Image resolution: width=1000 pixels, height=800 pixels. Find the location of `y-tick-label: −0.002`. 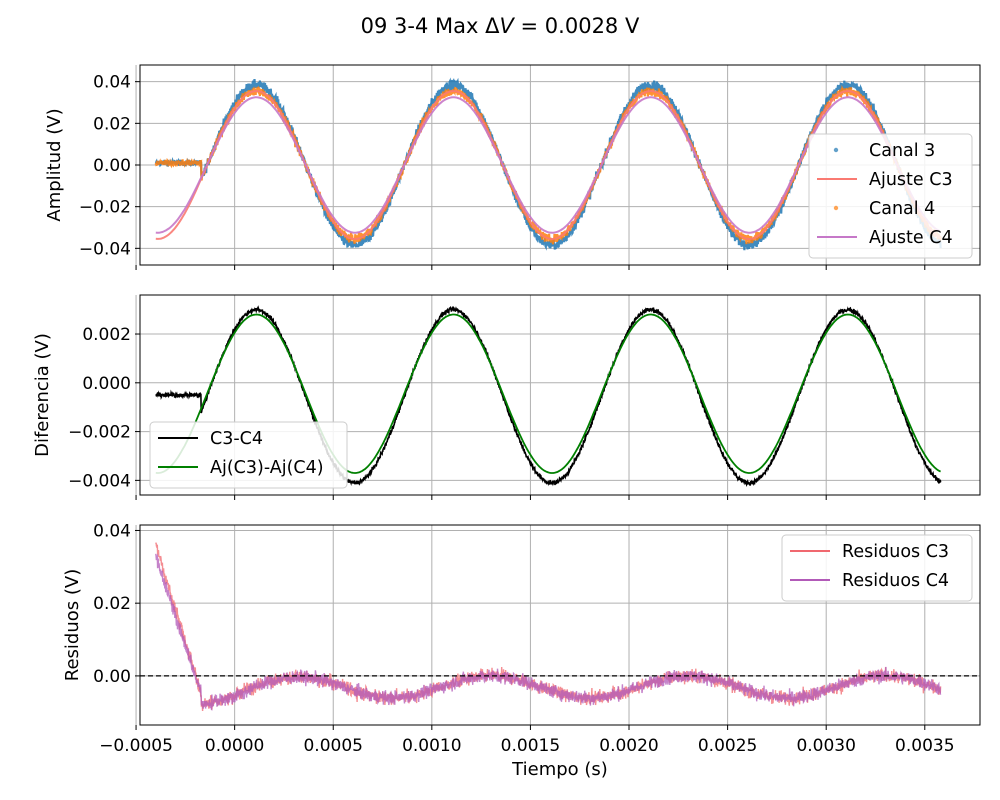

y-tick-label: −0.002 is located at coordinates (99, 433).